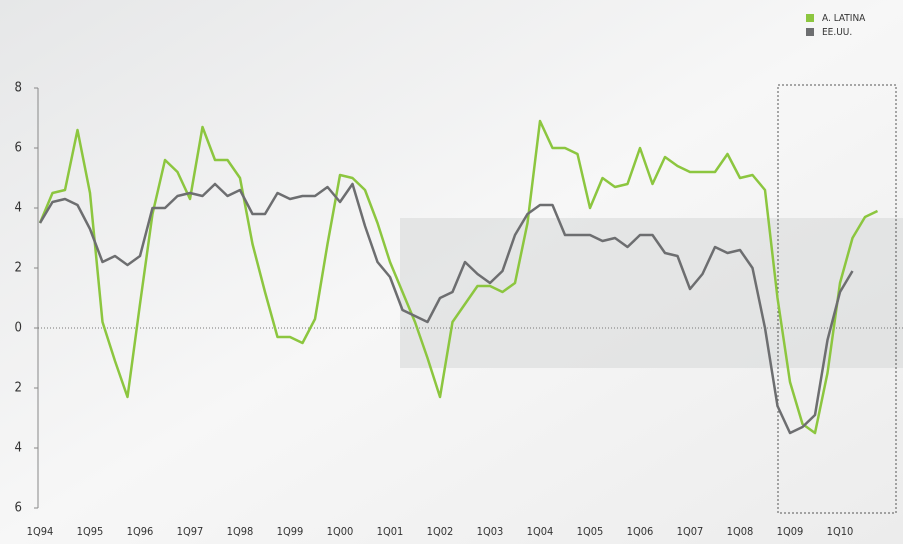 This screenshot has height=544, width=903. What do you see at coordinates (590, 531) in the screenshot?
I see `x-tick-label: 1Q05` at bounding box center [590, 531].